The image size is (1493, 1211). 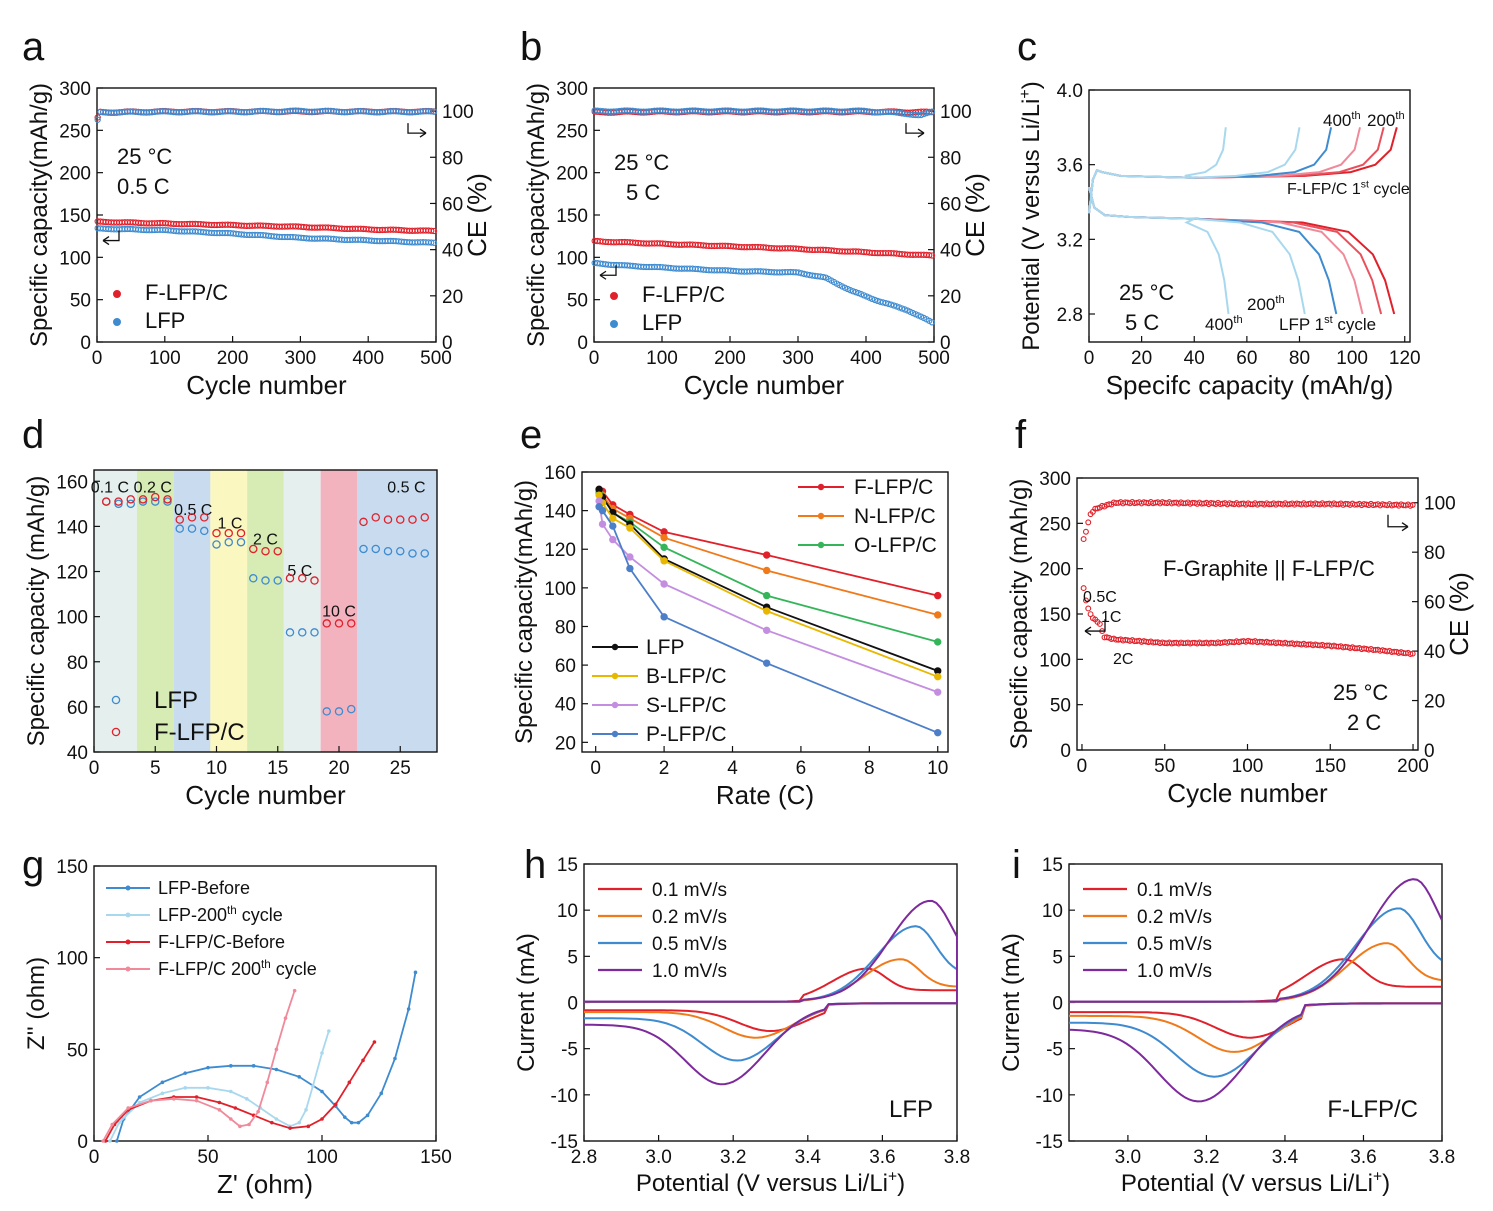 What do you see at coordinates (452, 204) in the screenshot?
I see `y2-tick-label: 60` at bounding box center [452, 204].